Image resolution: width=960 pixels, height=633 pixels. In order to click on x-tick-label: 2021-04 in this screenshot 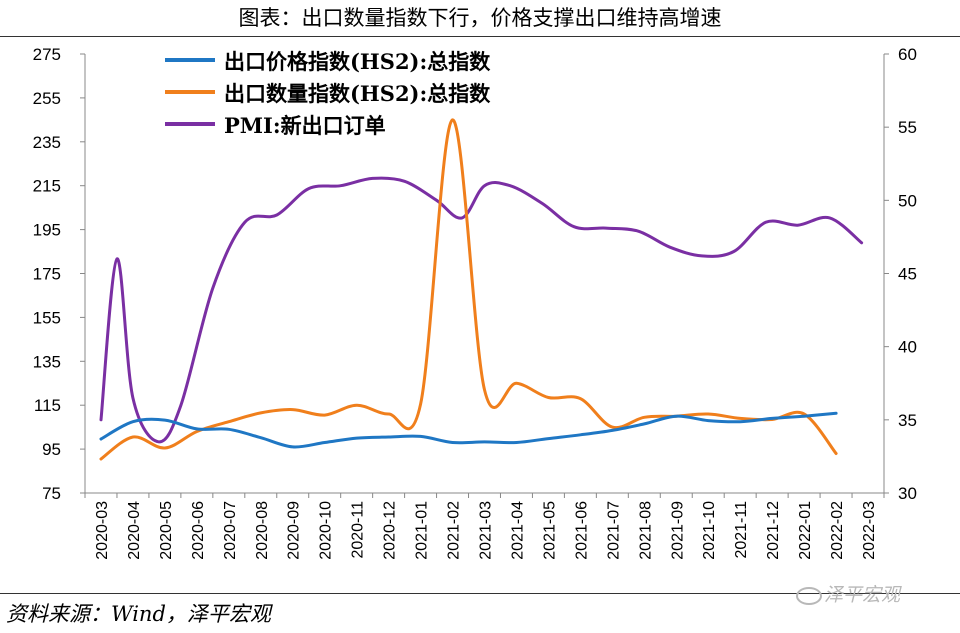, I will do `click(517, 530)`.